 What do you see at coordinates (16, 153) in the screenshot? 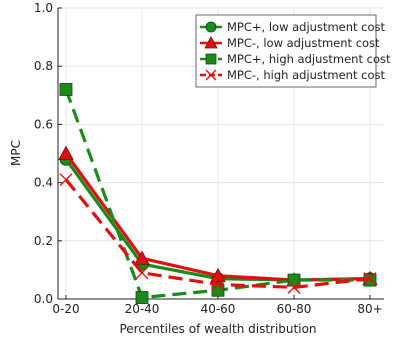
I see `y-axis-label: MPC` at bounding box center [16, 153].